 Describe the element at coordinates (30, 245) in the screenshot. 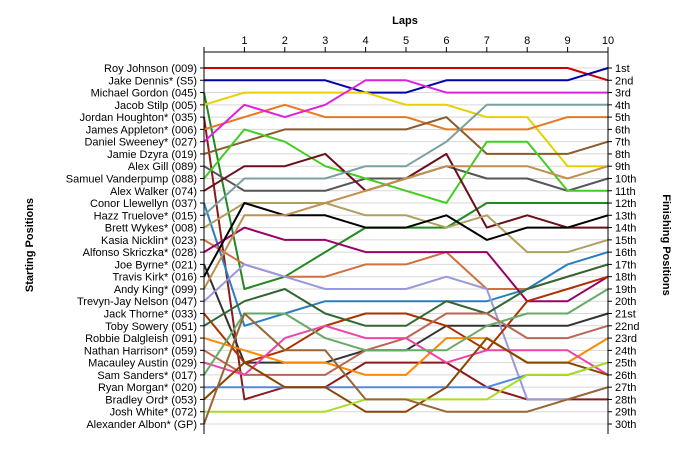

I see `left-axis-title: Starting Positions` at that location.